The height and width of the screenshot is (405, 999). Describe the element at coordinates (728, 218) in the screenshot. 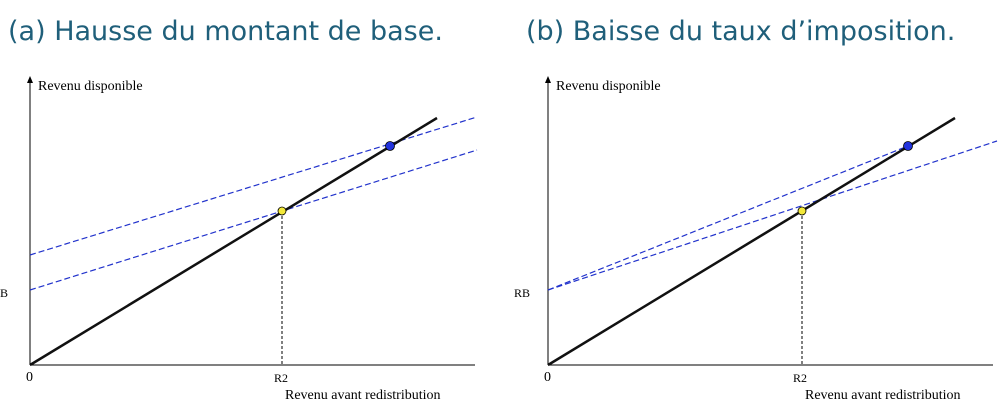

I see `new-line` at that location.